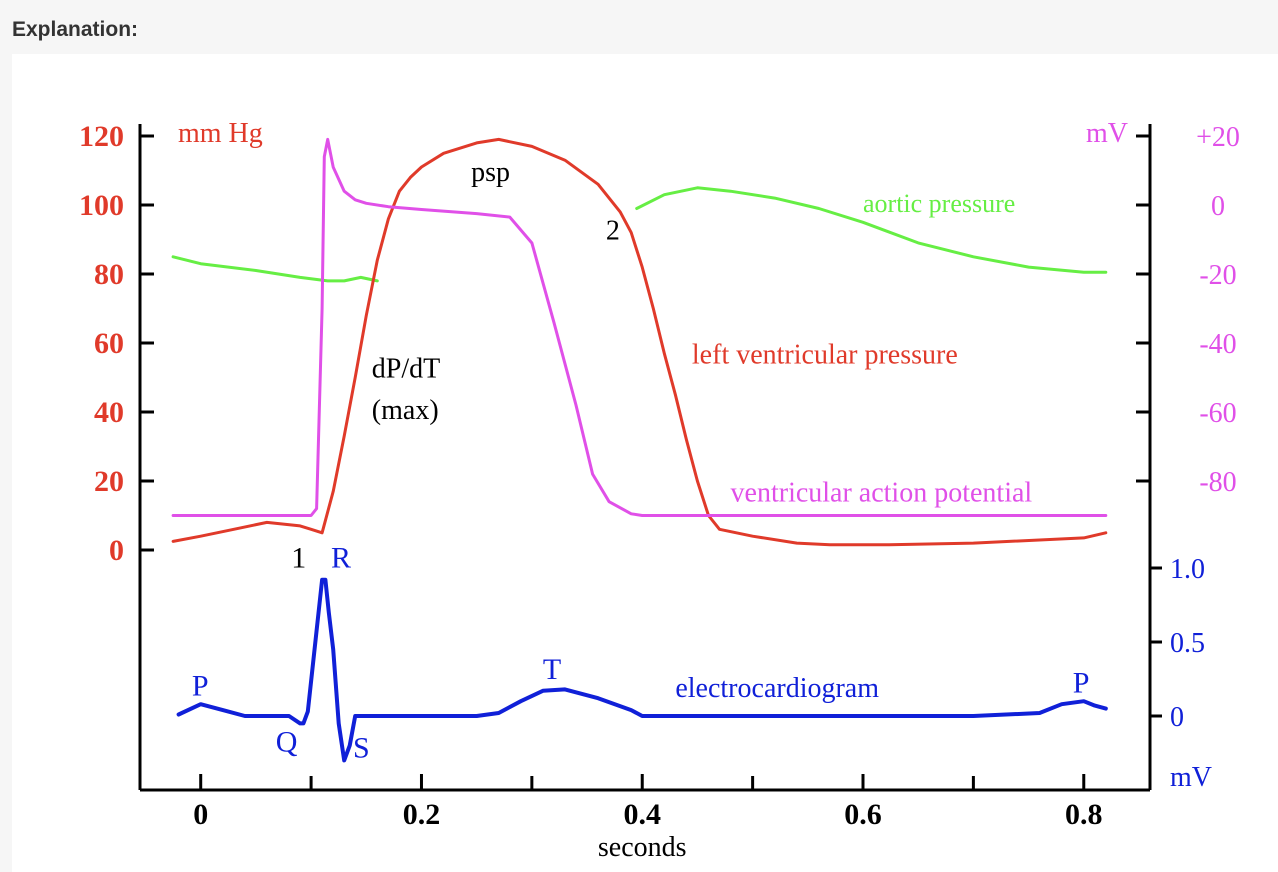  What do you see at coordinates (1217, 482) in the screenshot?
I see `voltage-tick-label: -80` at bounding box center [1217, 482].